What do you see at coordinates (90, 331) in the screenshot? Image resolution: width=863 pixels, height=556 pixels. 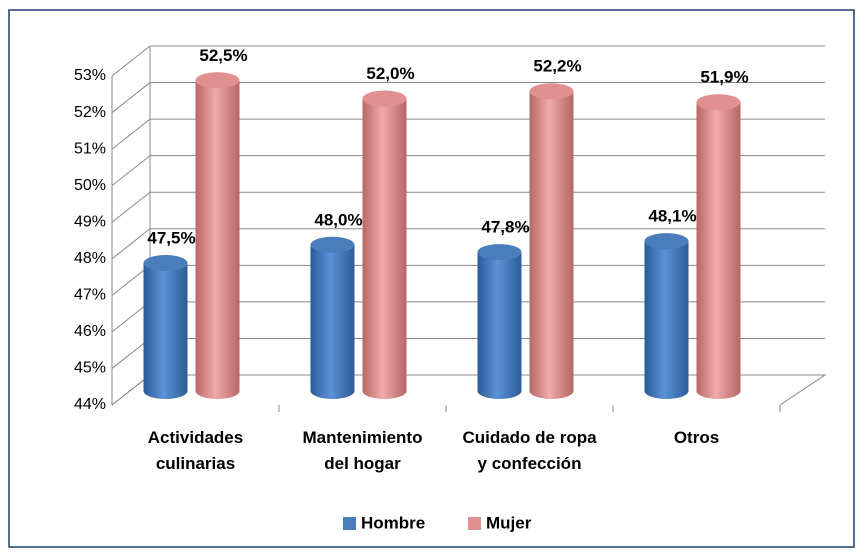 I see `y-tick-label: 46%` at bounding box center [90, 331].